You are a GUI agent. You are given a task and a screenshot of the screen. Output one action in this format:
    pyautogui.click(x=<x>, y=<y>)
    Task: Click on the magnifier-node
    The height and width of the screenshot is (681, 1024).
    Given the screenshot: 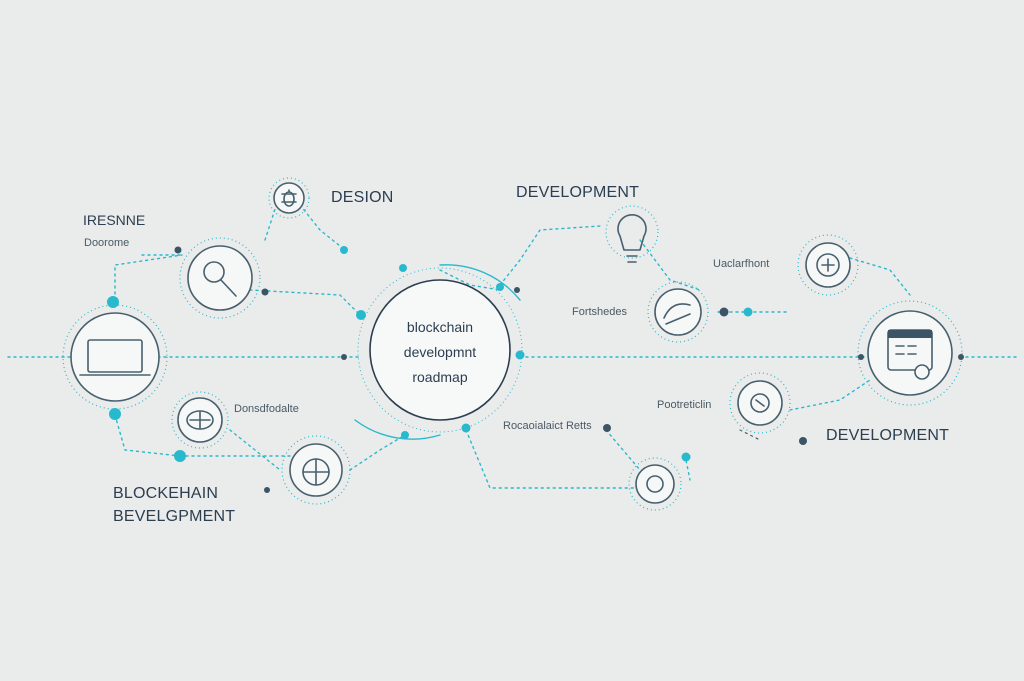 What is the action you would take?
    pyautogui.click(x=220, y=278)
    